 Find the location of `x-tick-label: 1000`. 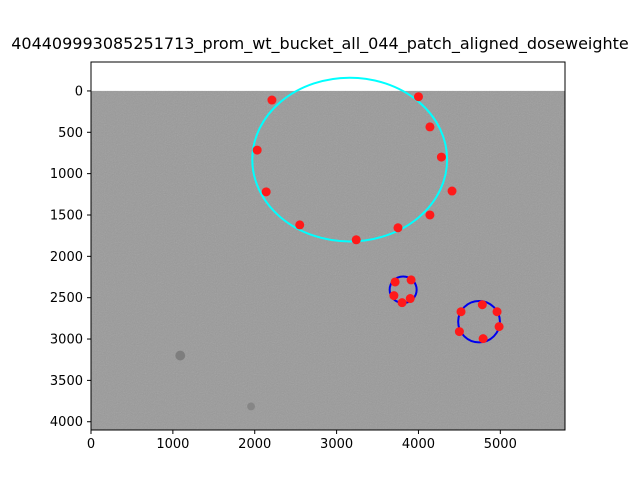

x-tick-label: 1000 is located at coordinates (172, 444).